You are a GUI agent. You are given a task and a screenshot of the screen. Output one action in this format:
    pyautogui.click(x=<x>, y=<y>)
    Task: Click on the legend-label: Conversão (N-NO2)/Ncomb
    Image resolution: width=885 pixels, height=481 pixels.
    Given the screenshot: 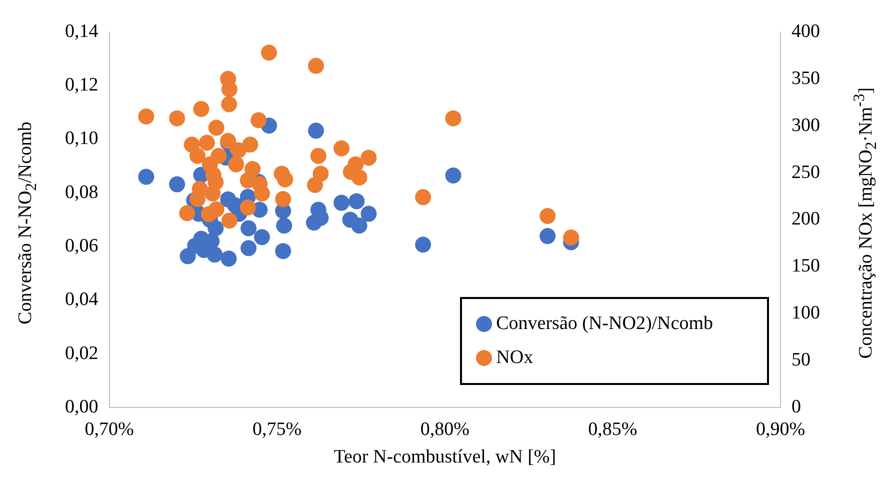 What is the action you would take?
    pyautogui.click(x=604, y=324)
    